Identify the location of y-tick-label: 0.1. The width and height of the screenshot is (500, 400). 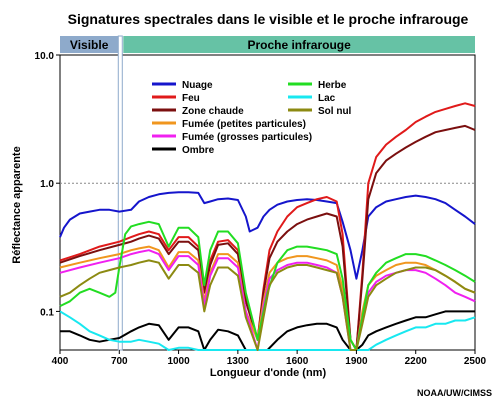
(47, 312).